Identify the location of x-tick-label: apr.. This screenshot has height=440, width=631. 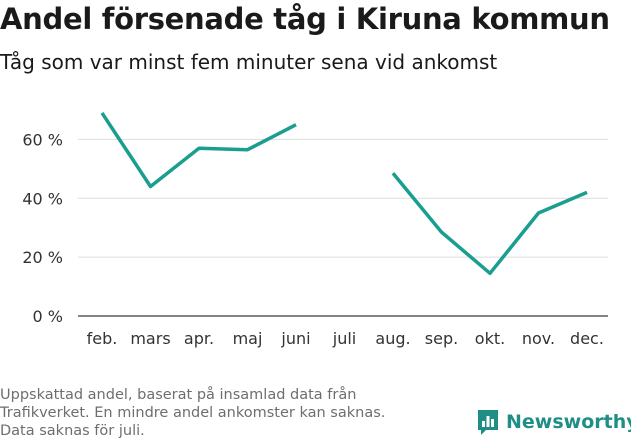
(199, 338).